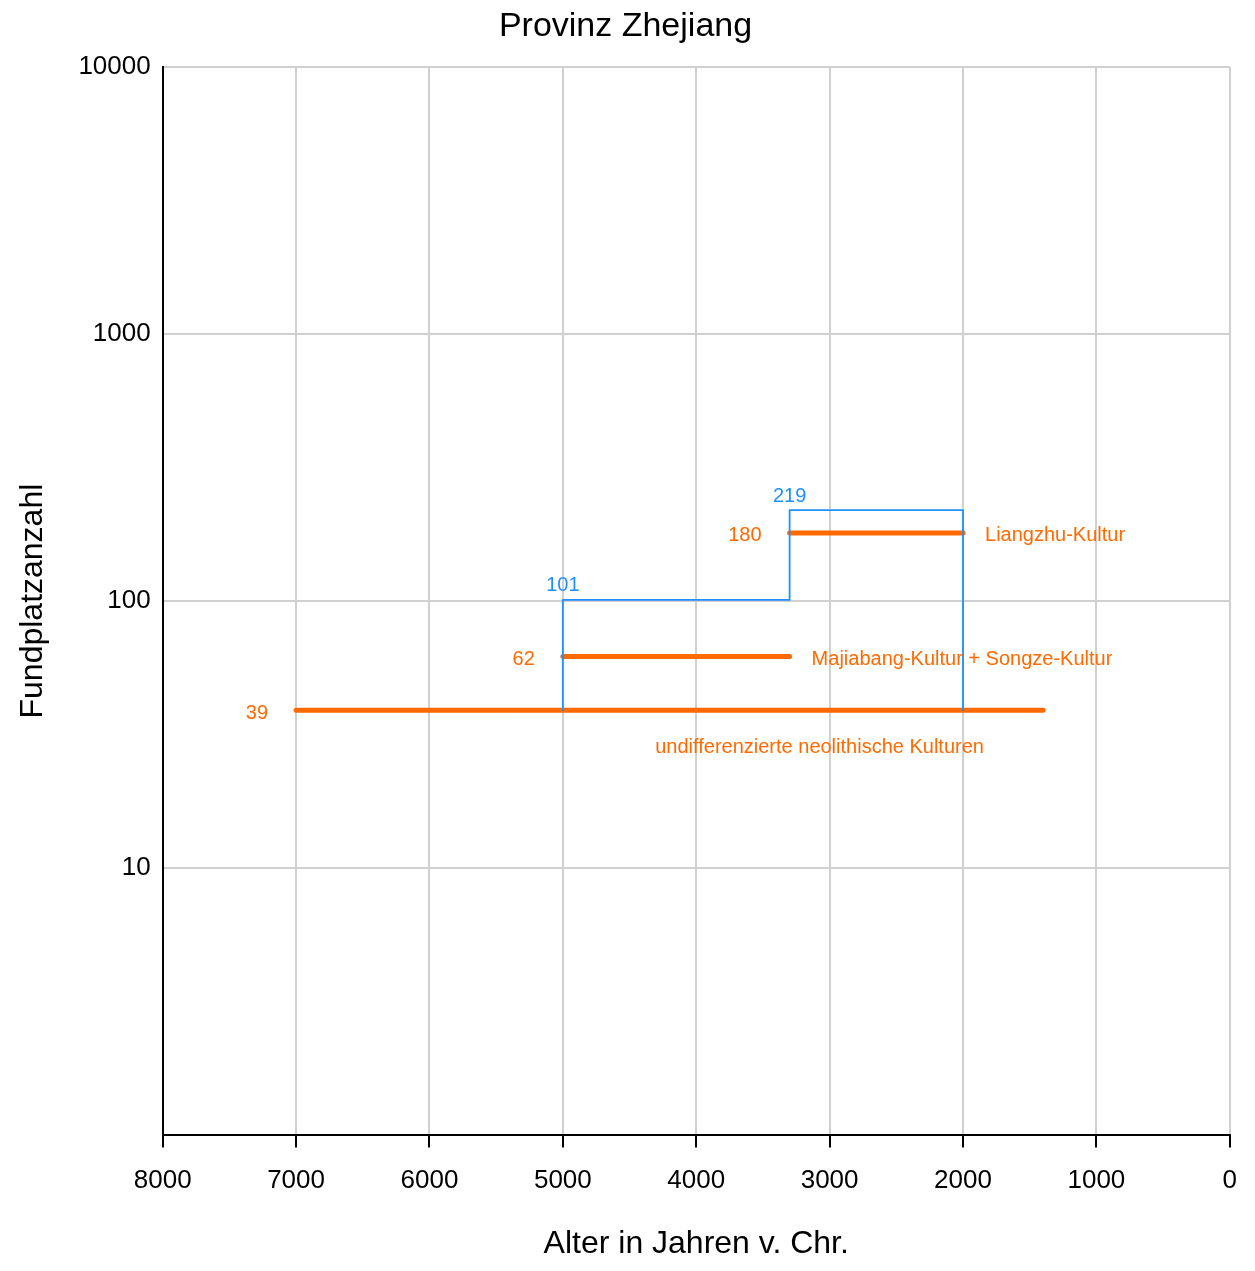 This screenshot has height=1271, width=1255. What do you see at coordinates (1096, 1179) in the screenshot?
I see `x-tick-label: 1000` at bounding box center [1096, 1179].